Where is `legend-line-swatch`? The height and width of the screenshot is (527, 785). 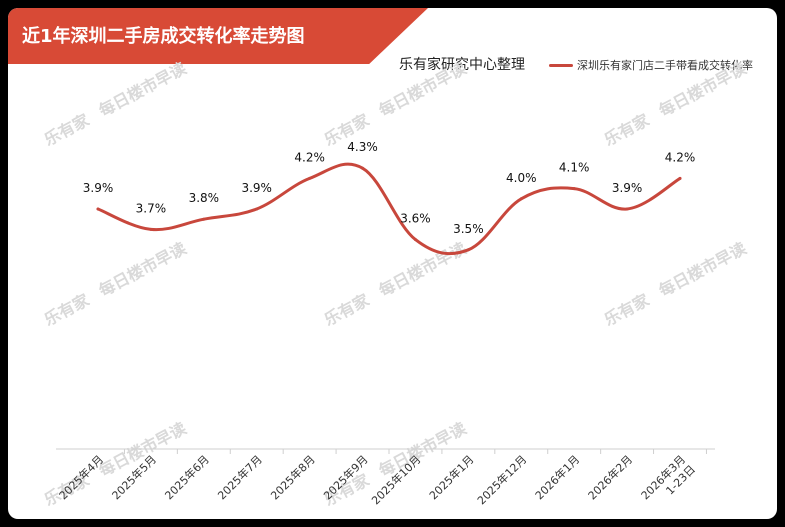
legend-line-swatch is located at coordinates (561, 65).